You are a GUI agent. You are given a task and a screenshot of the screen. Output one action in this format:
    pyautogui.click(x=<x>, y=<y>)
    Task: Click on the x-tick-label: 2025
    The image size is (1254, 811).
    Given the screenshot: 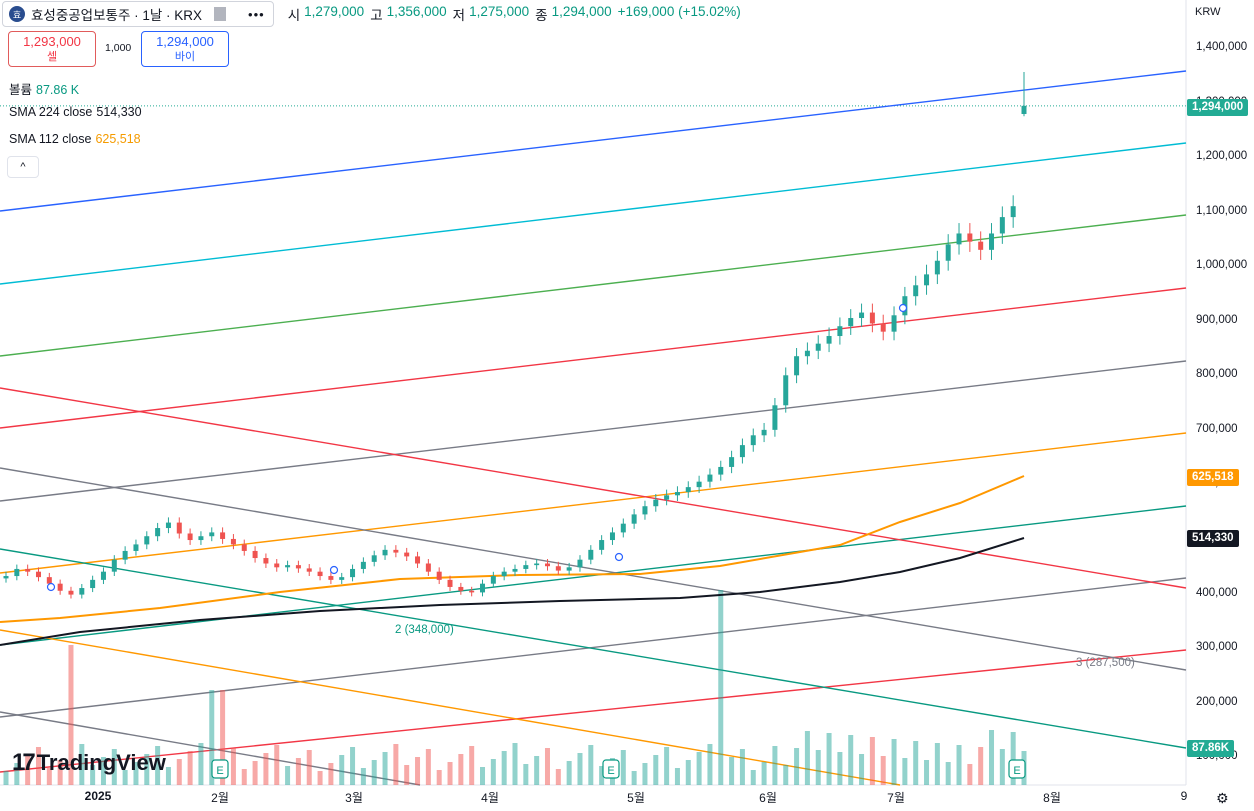 What is the action you would take?
    pyautogui.click(x=98, y=796)
    